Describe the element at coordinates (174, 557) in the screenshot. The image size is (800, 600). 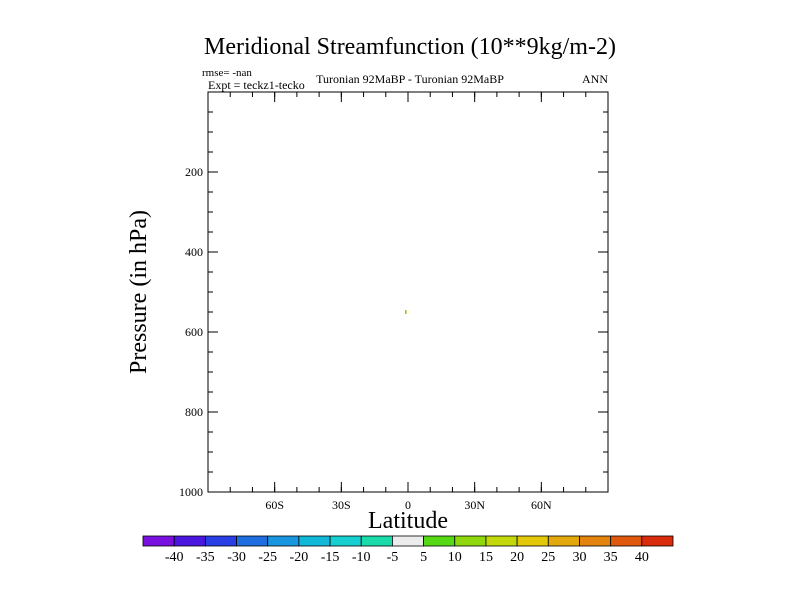
I see `colorbar-label: -40` at that location.